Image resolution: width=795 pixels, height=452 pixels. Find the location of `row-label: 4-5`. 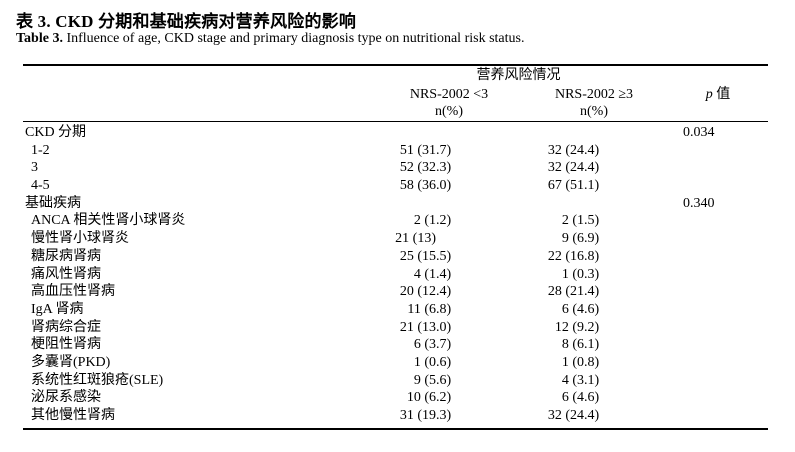

row-label: 4-5 is located at coordinates (40, 186).